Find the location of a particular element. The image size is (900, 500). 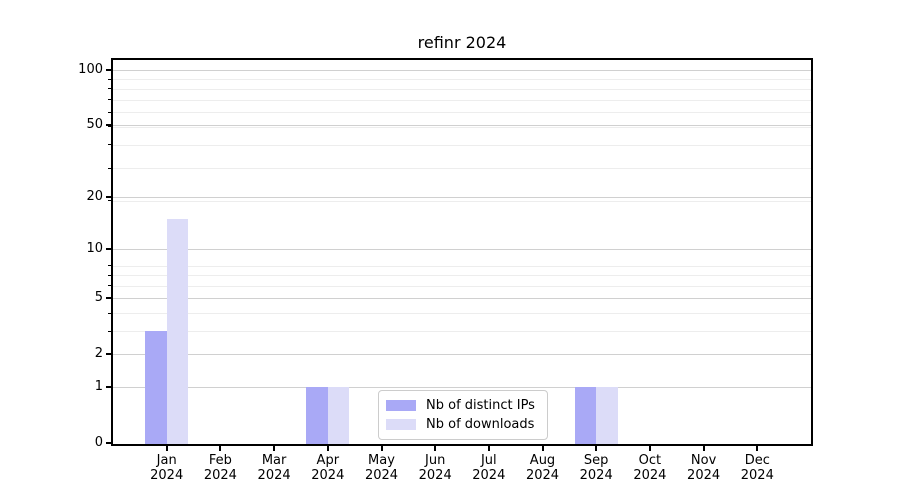

x-tick-label-month: Nov is located at coordinates (703, 460).